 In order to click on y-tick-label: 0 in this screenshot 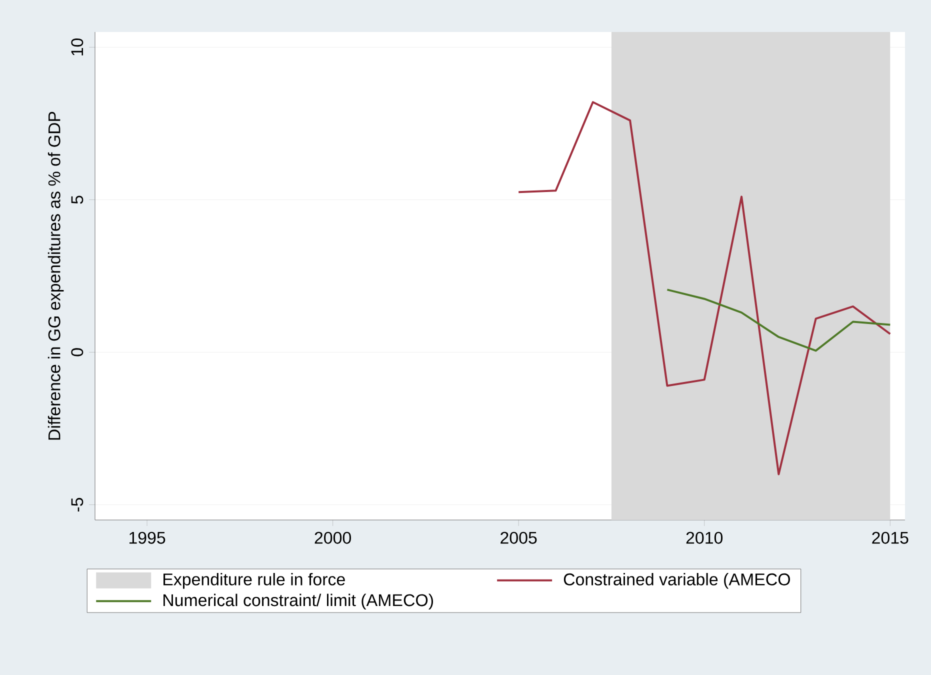, I will do `click(77, 352)`.